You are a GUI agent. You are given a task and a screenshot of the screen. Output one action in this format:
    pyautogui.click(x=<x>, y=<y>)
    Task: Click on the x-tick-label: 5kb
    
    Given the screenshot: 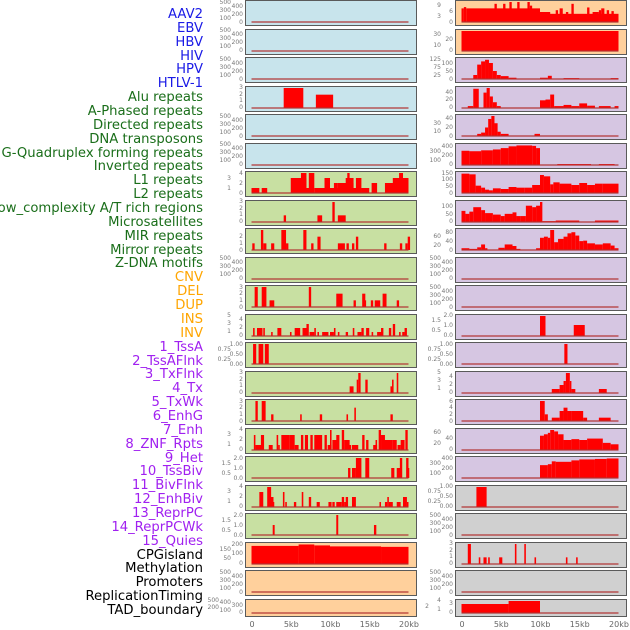 What is the action you would take?
    pyautogui.click(x=501, y=624)
    